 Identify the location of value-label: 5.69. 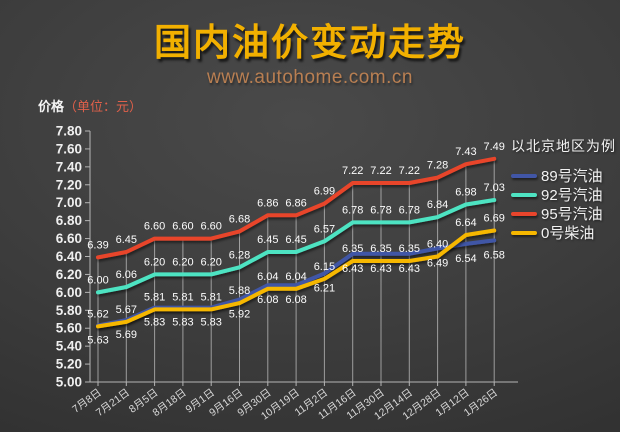
(126, 335).